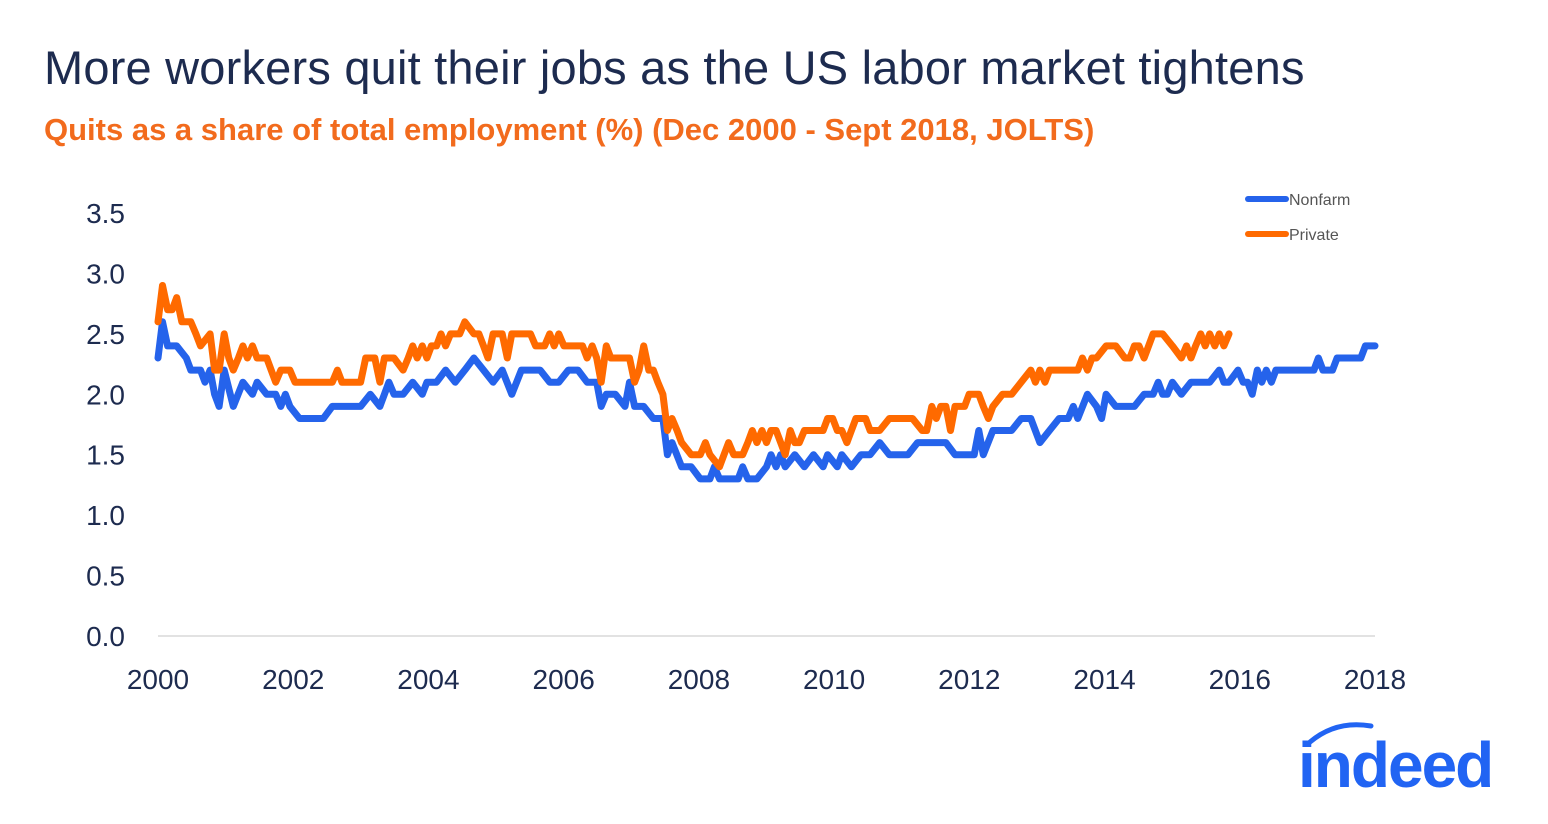 The width and height of the screenshot is (1548, 824). What do you see at coordinates (105, 455) in the screenshot?
I see `y-tick-label: 1.5` at bounding box center [105, 455].